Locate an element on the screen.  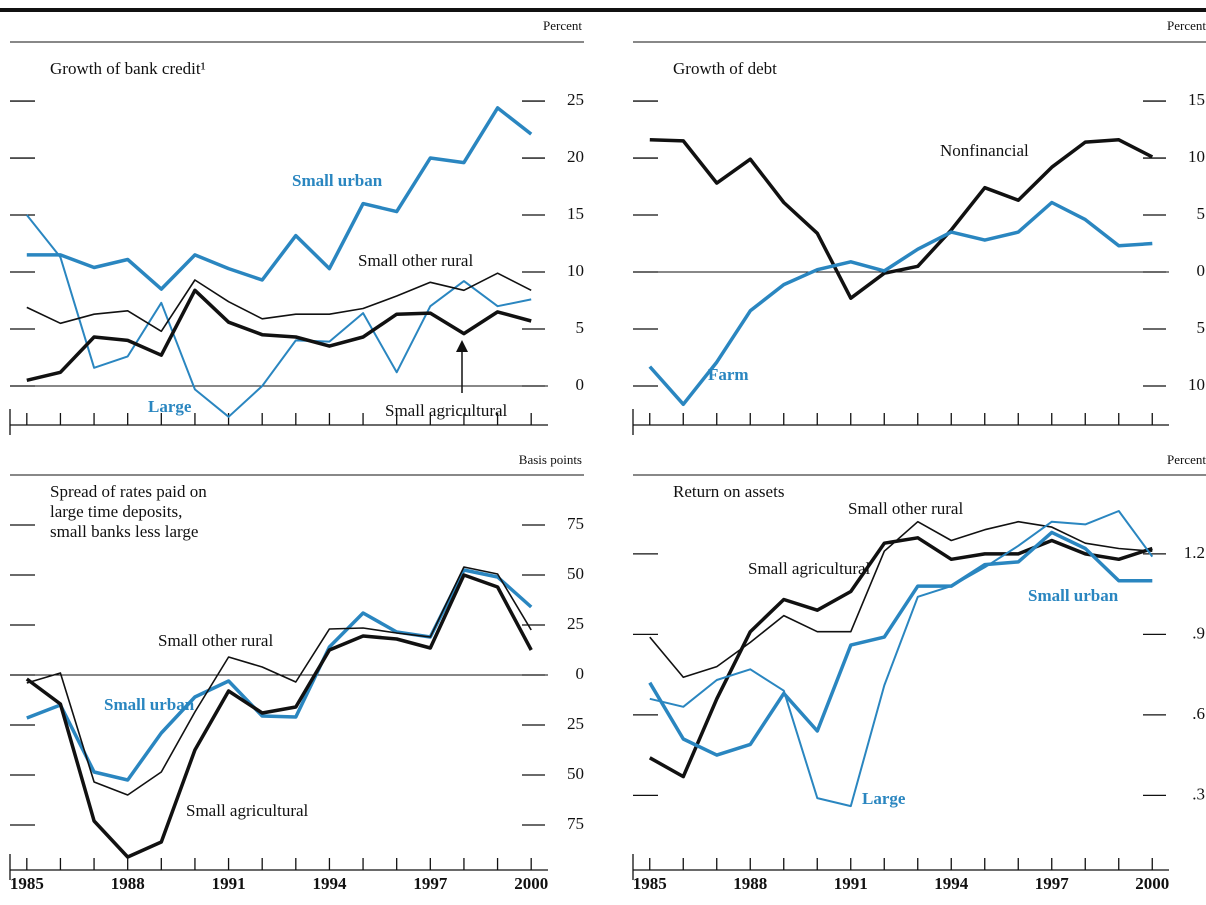
series-label: Farm is located at coordinates (728, 374).